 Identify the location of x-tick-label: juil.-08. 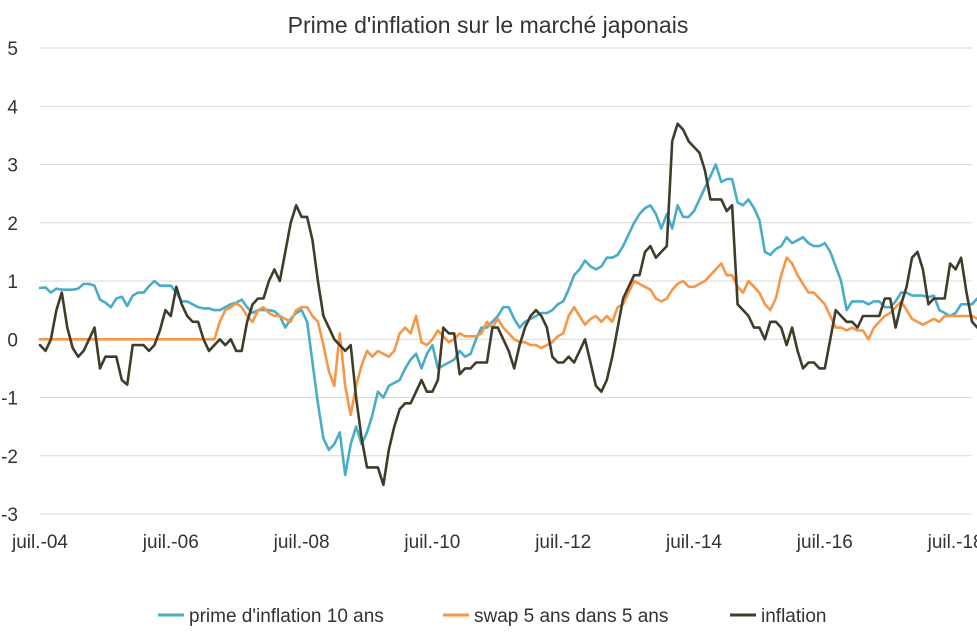
(301, 542).